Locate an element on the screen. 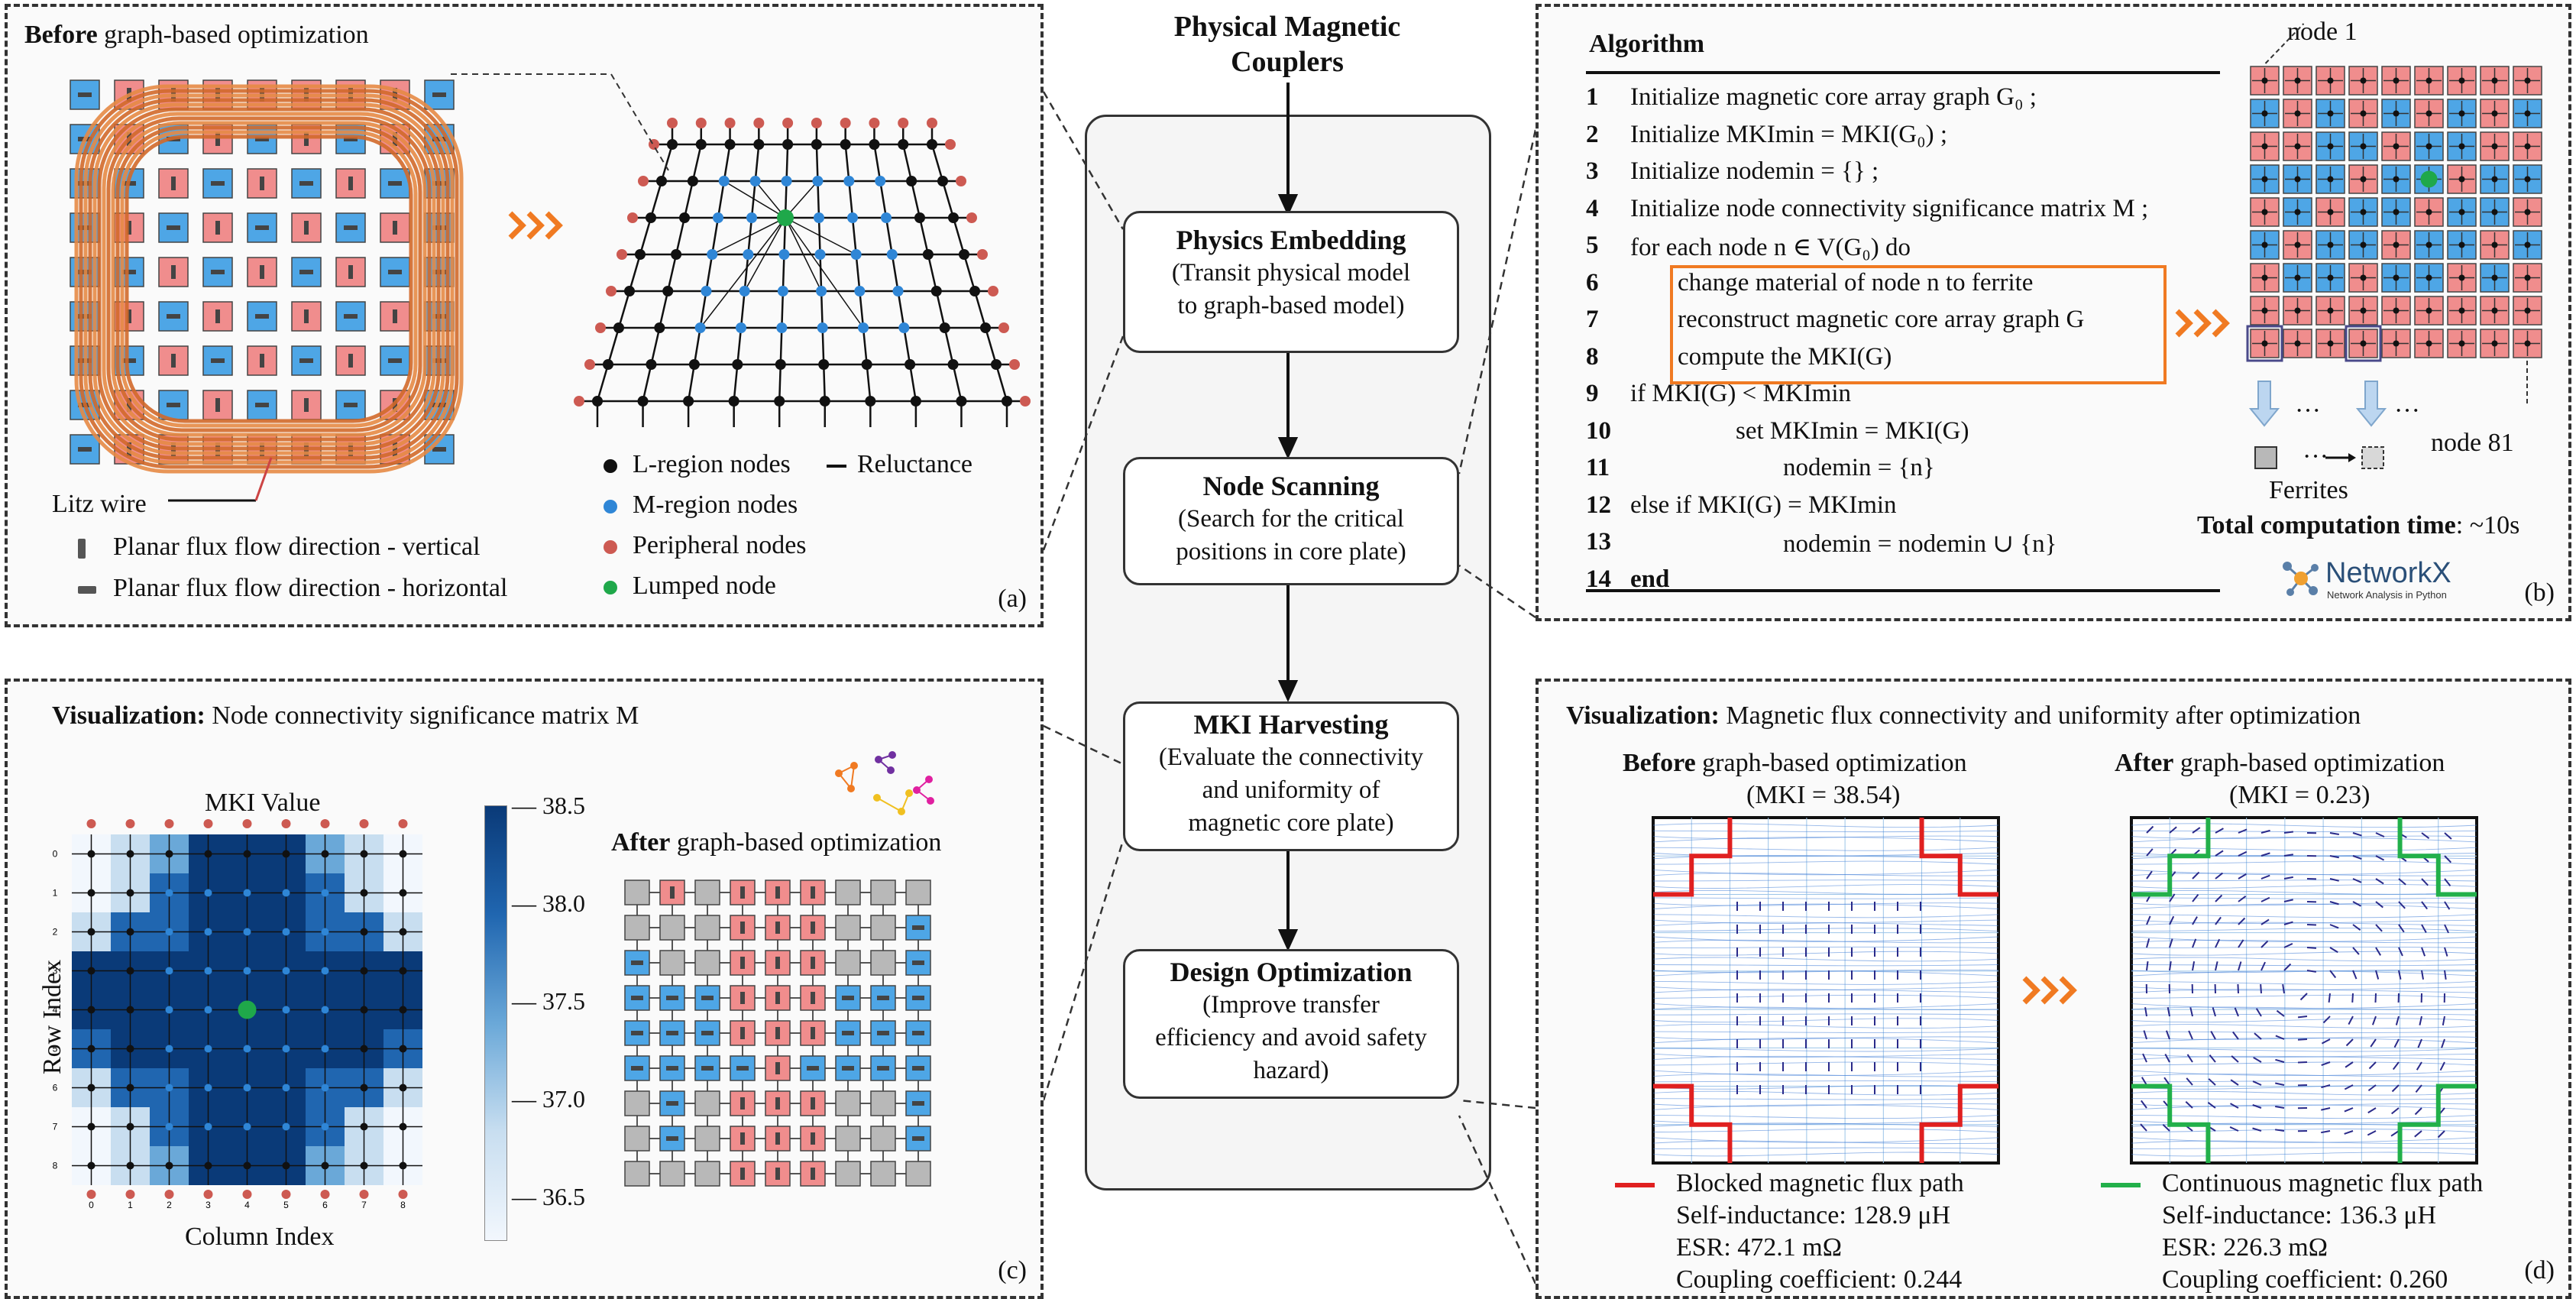  center-arrows is located at coordinates (1288, 517).